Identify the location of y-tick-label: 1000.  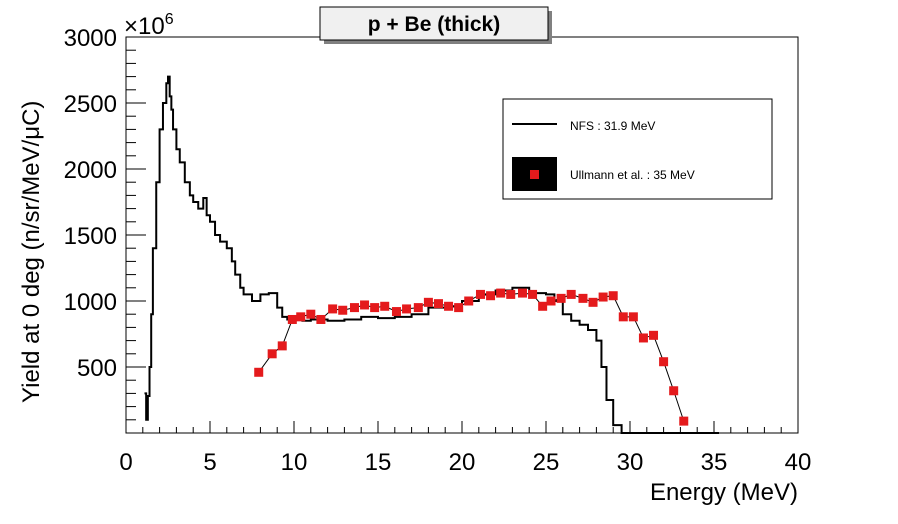
(90, 302).